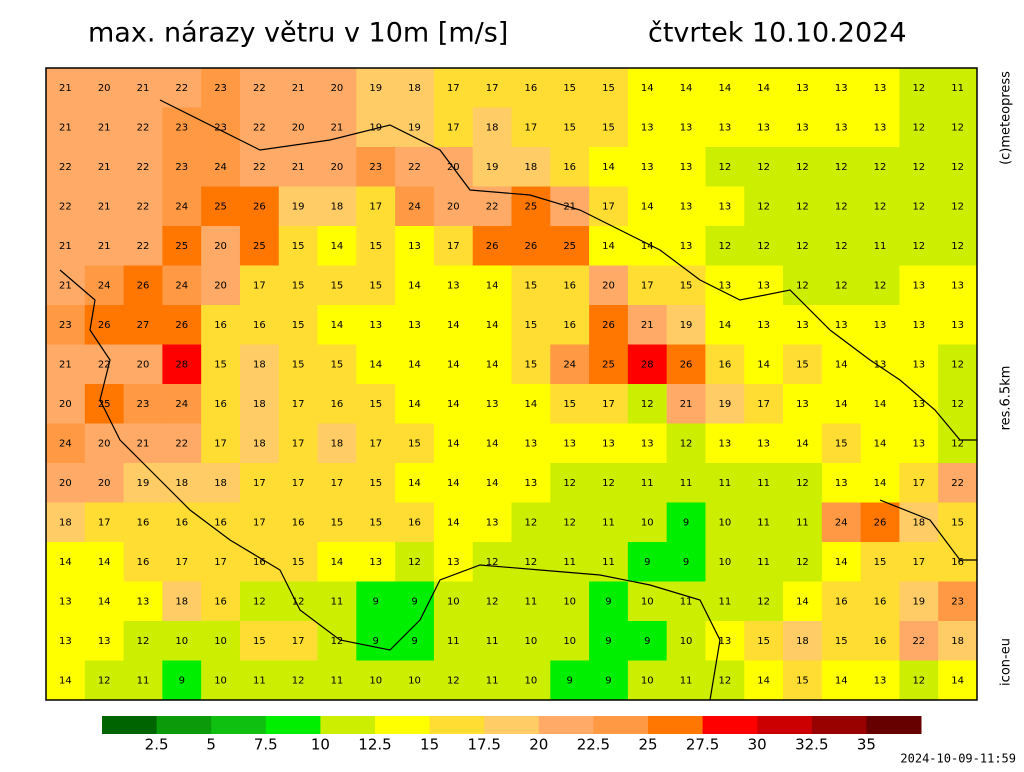 The height and width of the screenshot is (772, 1024). I want to click on colorbar-segment, so click(785, 725).